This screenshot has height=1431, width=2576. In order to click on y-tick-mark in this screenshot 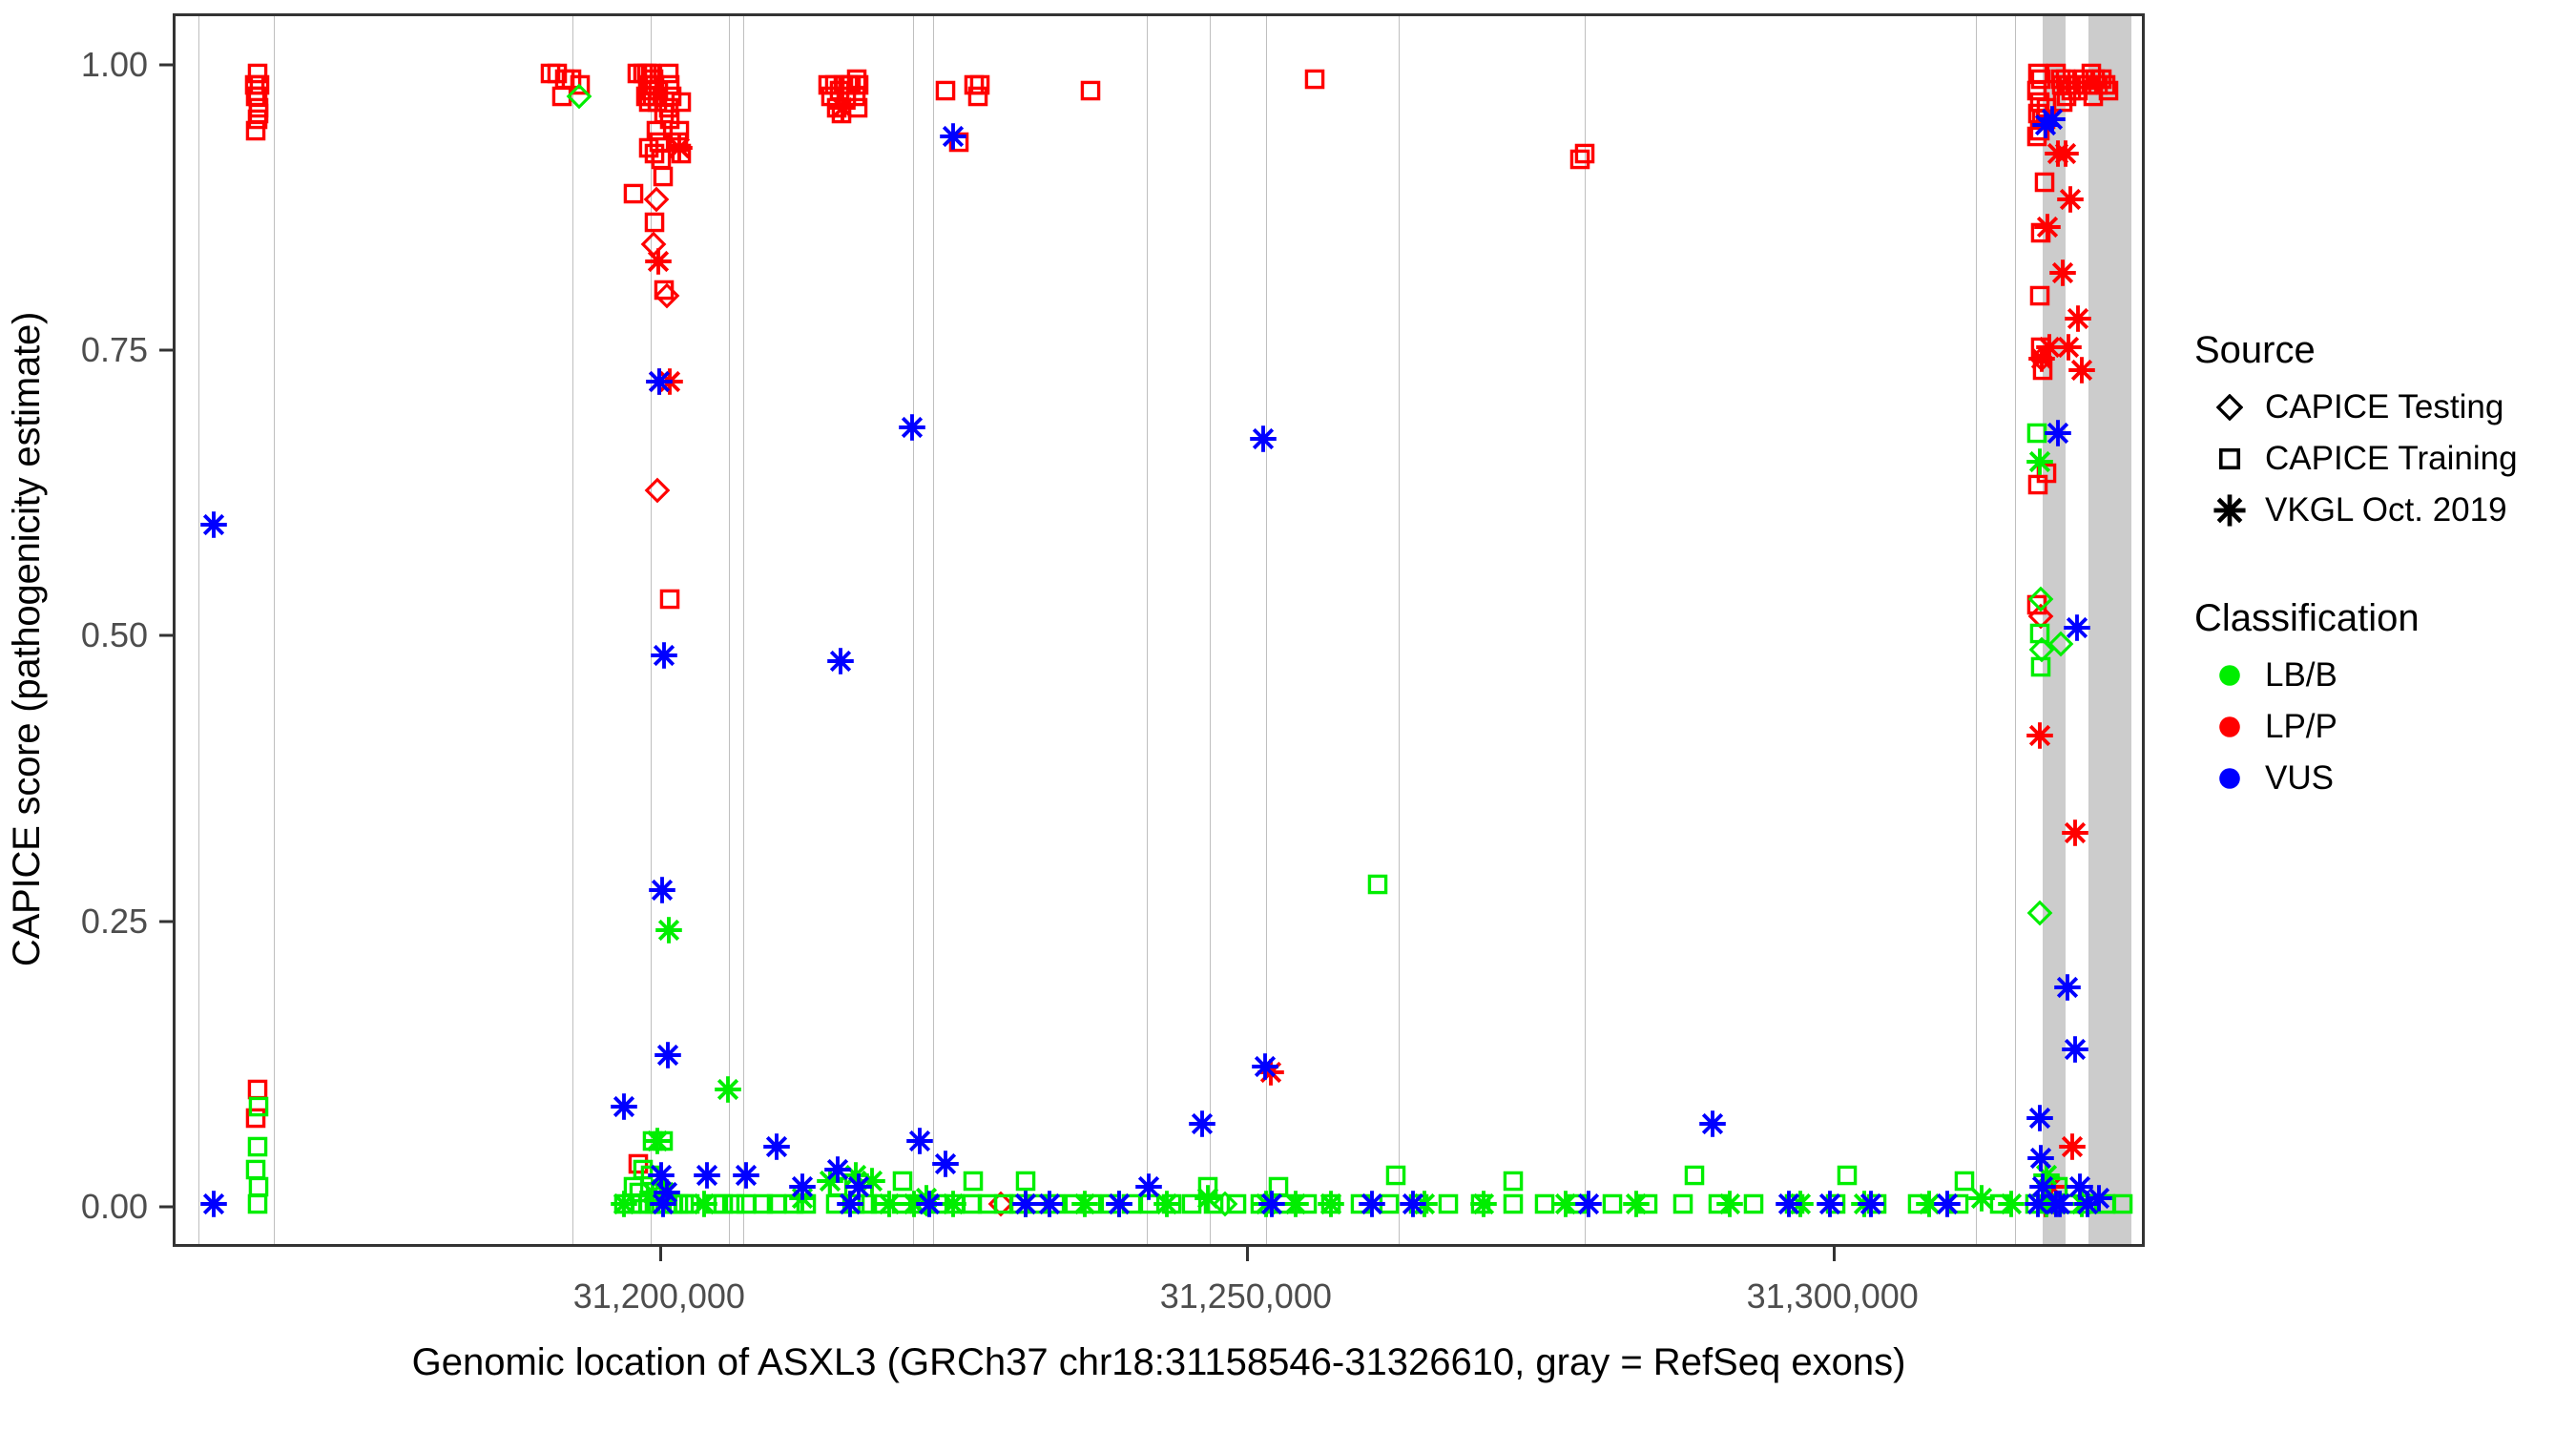, I will do `click(166, 921)`.